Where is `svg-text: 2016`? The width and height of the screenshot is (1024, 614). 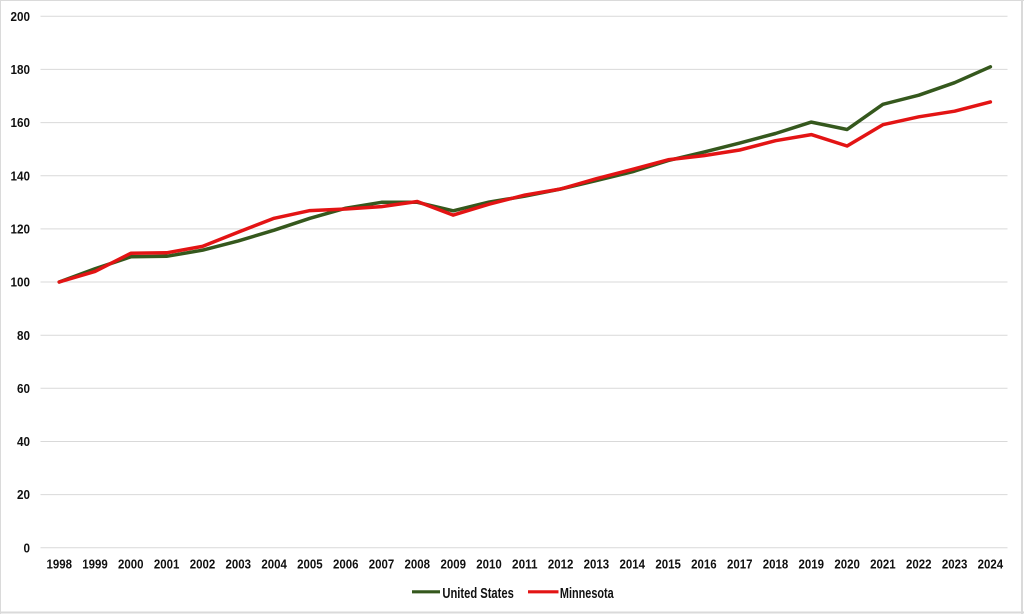 svg-text: 2016 is located at coordinates (704, 564).